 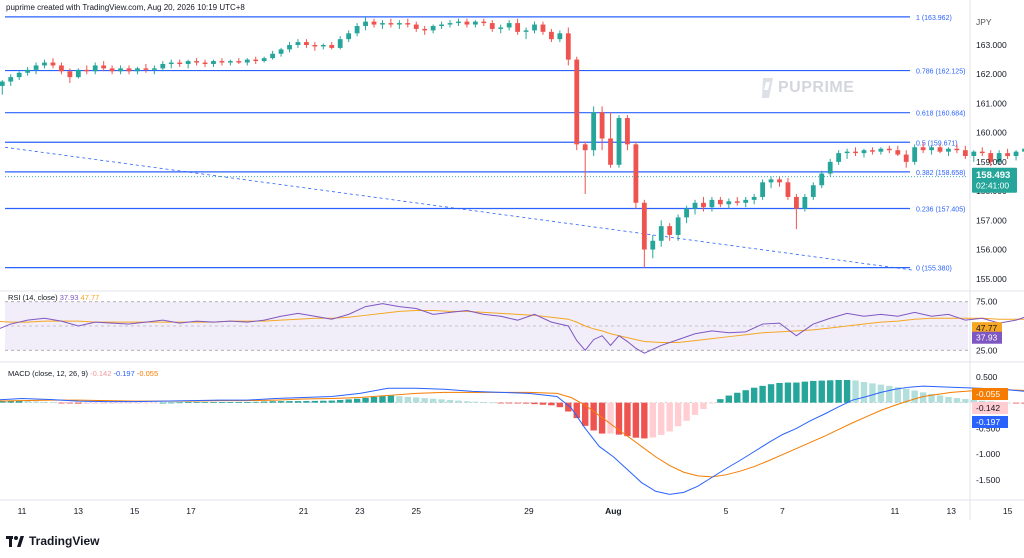 What do you see at coordinates (991, 45) in the screenshot?
I see `price-axis-tick: 163.000` at bounding box center [991, 45].